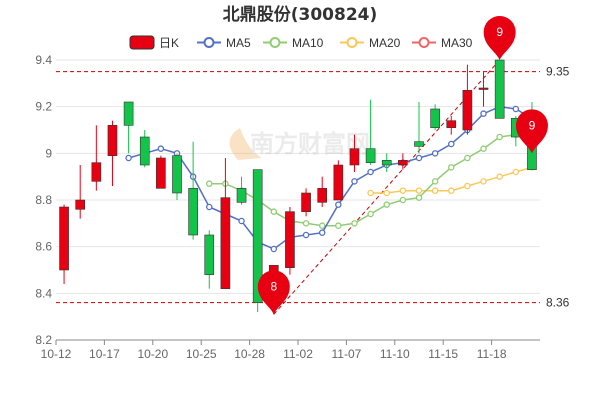  Describe the element at coordinates (43, 340) in the screenshot. I see `y-tick-label: 8.2` at that location.